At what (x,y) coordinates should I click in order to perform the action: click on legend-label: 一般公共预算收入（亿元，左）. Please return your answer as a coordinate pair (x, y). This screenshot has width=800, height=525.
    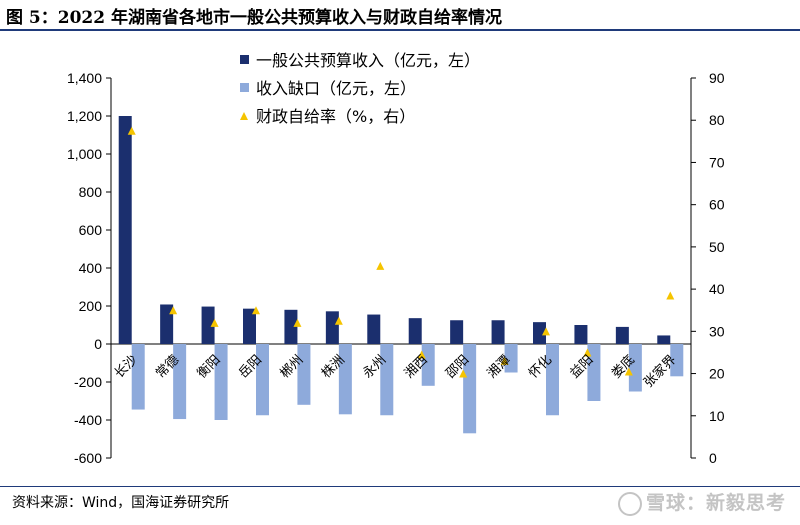
    Looking at the image, I should click on (368, 60).